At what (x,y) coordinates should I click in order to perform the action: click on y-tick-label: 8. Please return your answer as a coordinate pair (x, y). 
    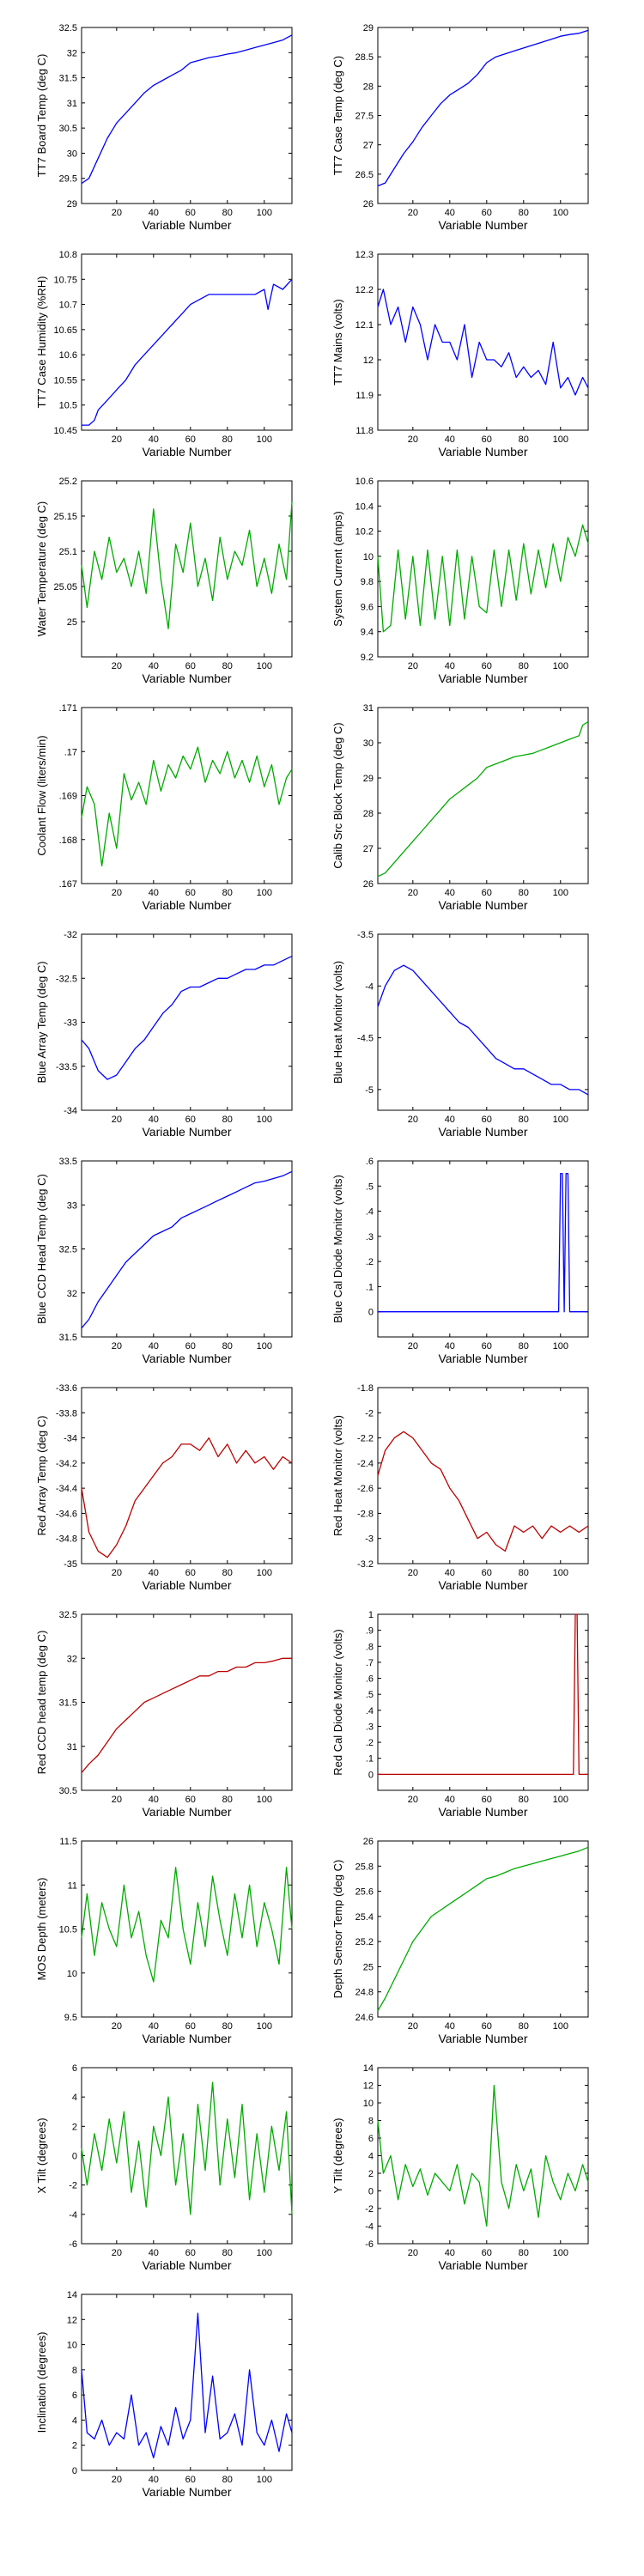
    Looking at the image, I should click on (74, 2371).